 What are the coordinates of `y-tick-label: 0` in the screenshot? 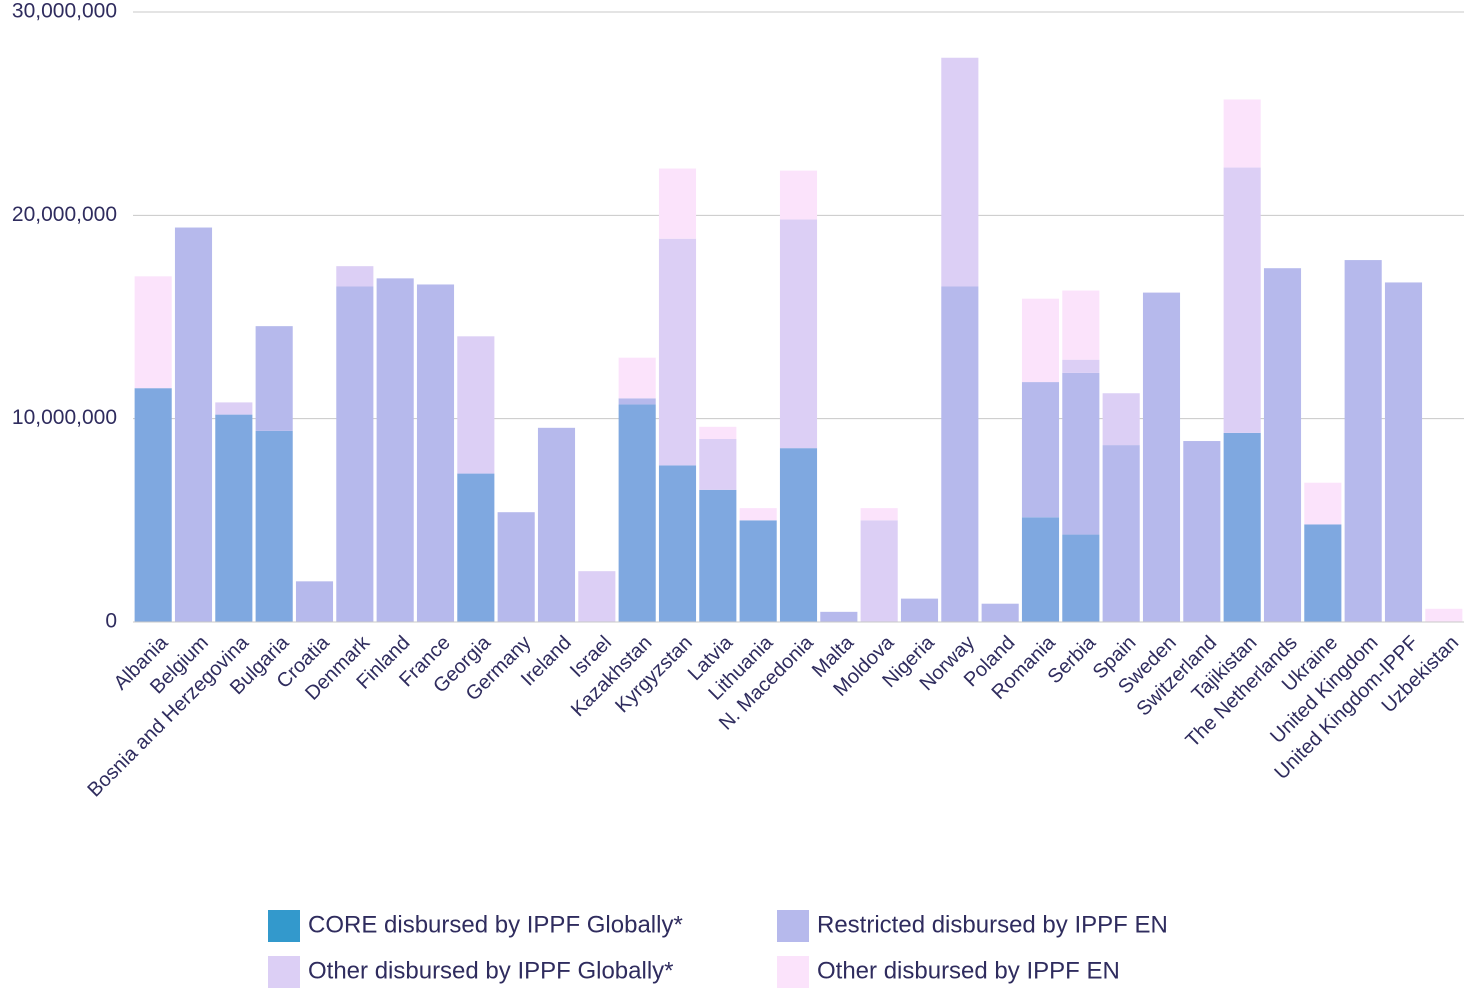 It's located at (111, 621).